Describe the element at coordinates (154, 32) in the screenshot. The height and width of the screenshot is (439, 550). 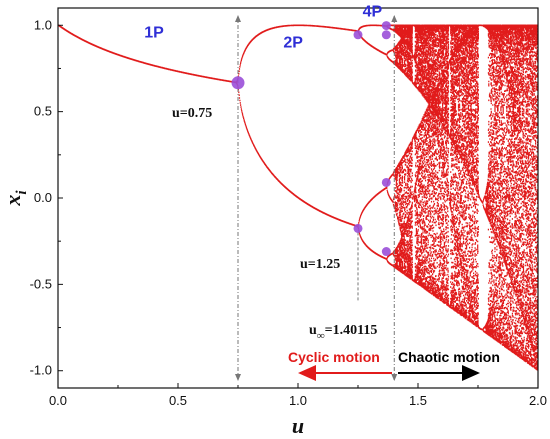
I see `regime-label: 1P` at that location.